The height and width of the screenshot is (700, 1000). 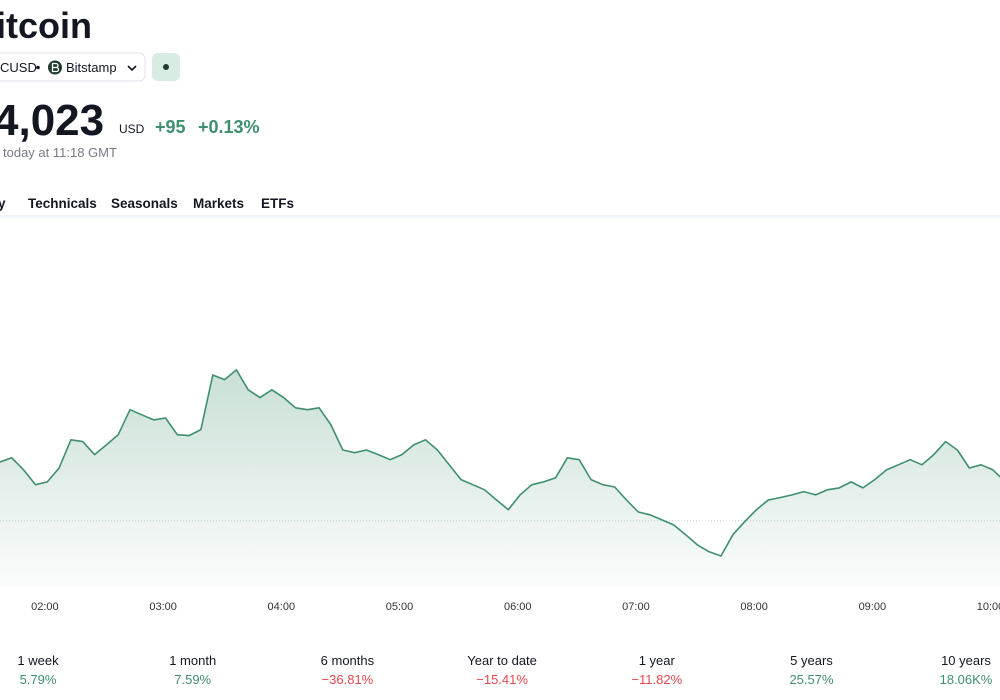 What do you see at coordinates (657, 660) in the screenshot?
I see `period-label: 1 year` at bounding box center [657, 660].